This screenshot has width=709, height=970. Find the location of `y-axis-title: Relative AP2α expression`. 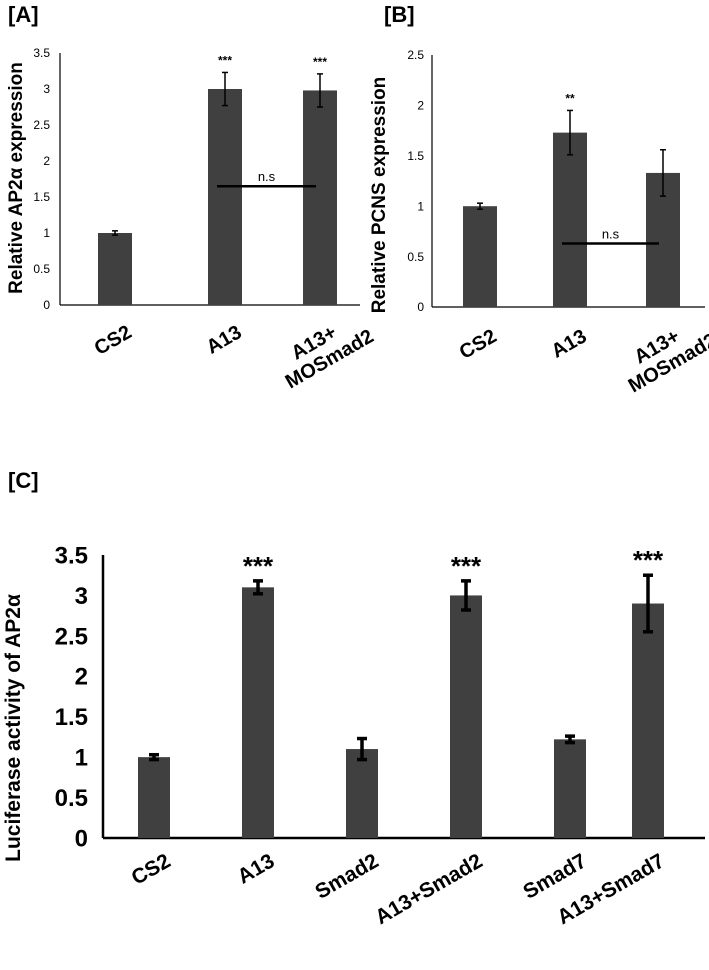

y-axis-title: Relative AP2α expression is located at coordinates (16, 178).